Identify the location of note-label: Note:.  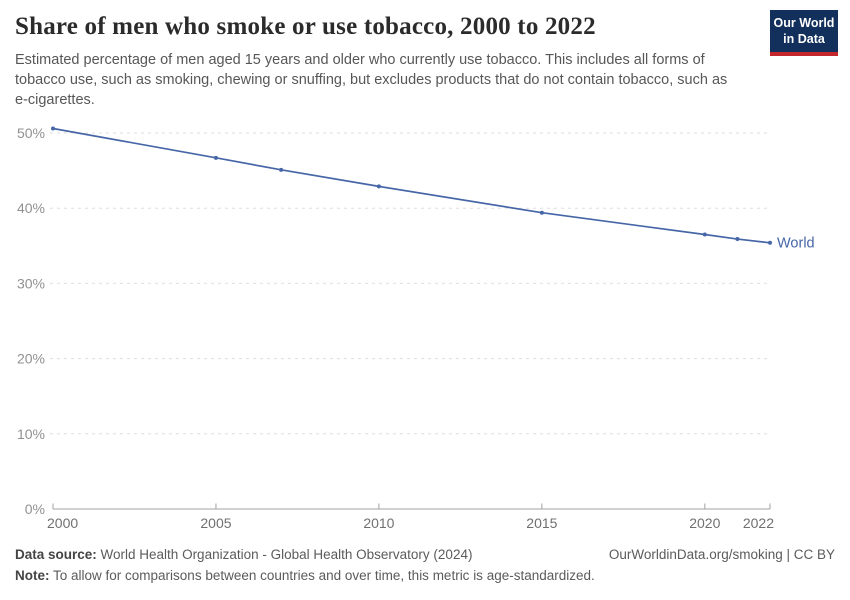
(32, 575).